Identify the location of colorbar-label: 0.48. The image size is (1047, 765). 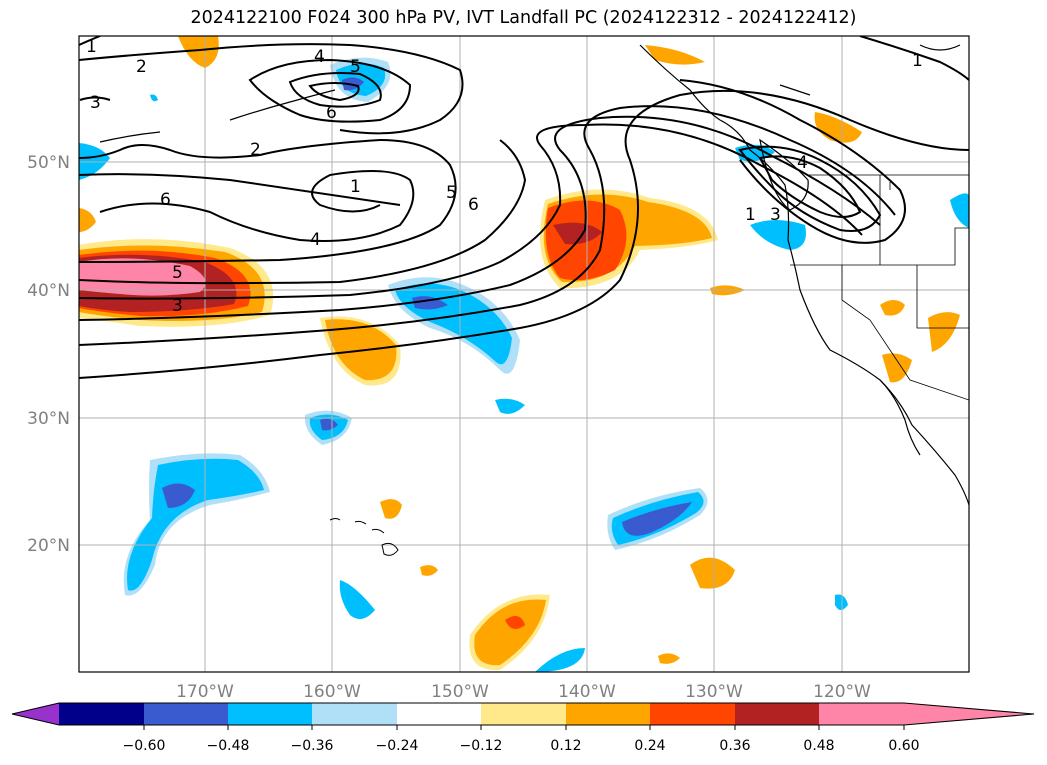
(818, 746).